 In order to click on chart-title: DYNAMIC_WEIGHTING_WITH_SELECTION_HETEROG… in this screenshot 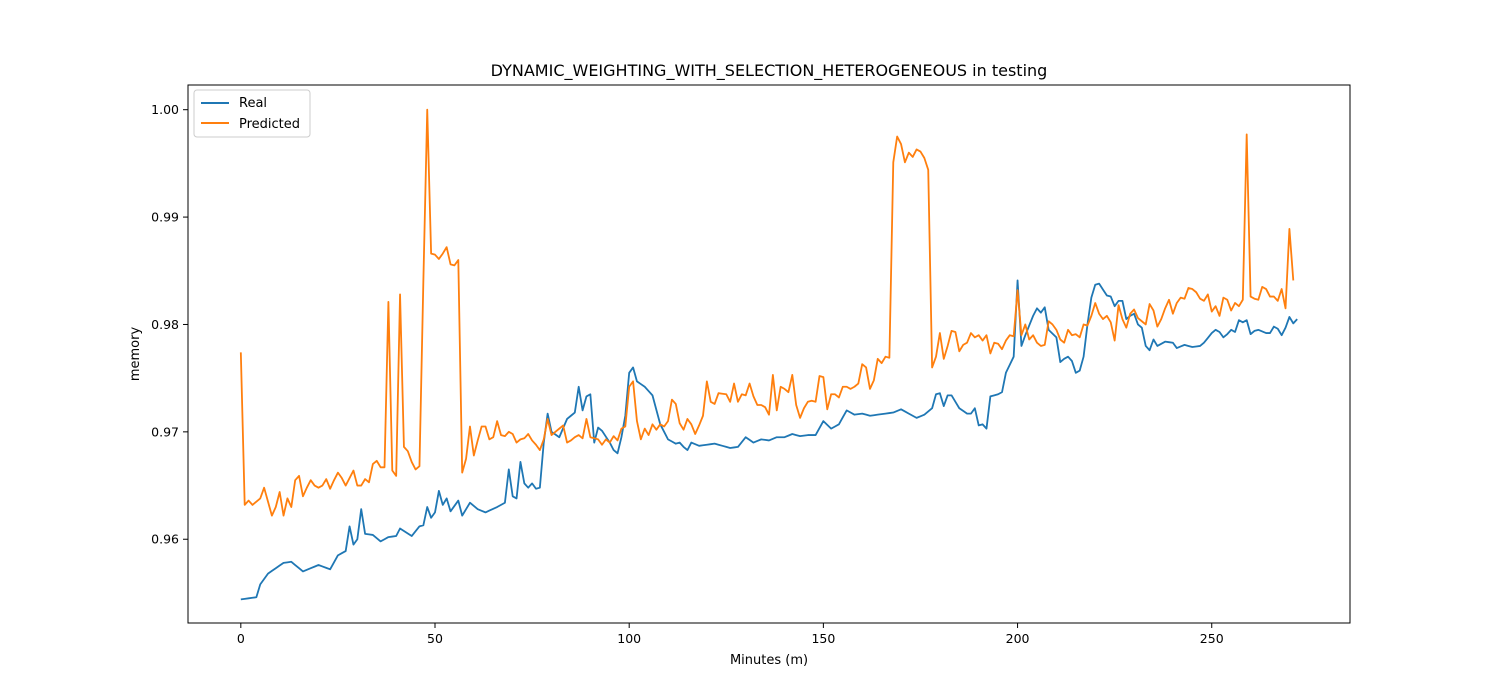, I will do `click(769, 71)`.